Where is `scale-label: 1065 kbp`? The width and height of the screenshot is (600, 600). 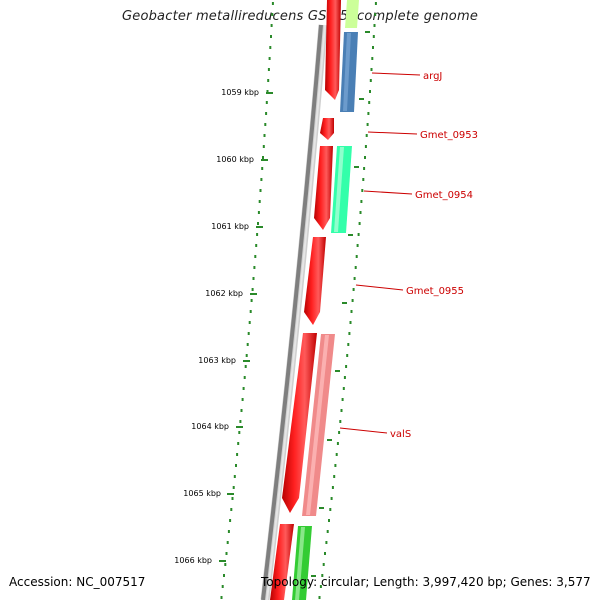
scale-label: 1065 kbp is located at coordinates (202, 493).